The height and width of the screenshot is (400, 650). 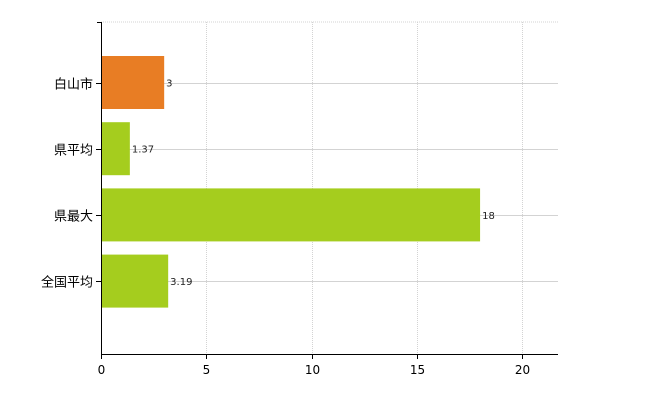 I want to click on bar-value-label: 18, so click(x=488, y=216).